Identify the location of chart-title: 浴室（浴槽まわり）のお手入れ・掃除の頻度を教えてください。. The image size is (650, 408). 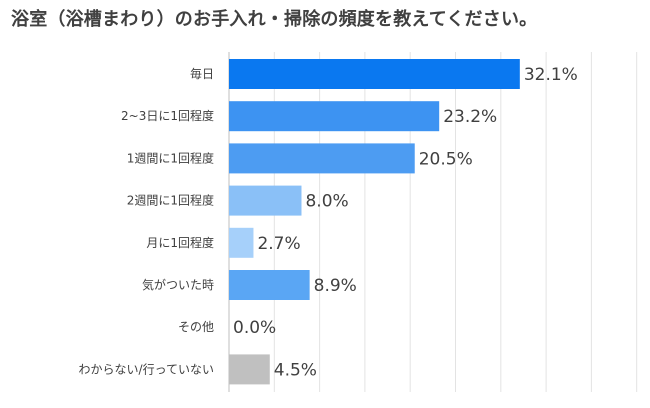
(274, 19).